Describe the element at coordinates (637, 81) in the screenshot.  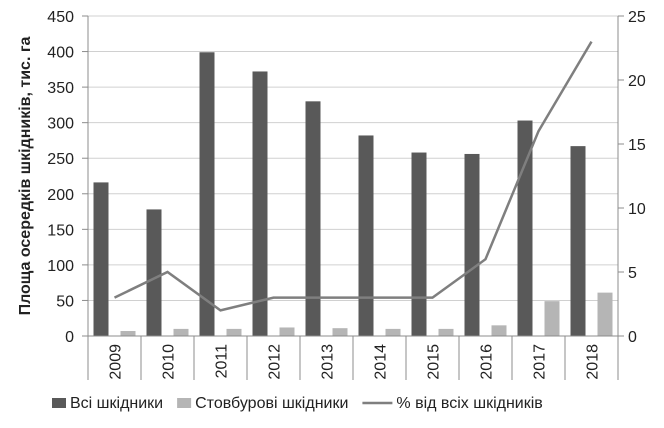
I see `y2-tick-label: 20` at that location.